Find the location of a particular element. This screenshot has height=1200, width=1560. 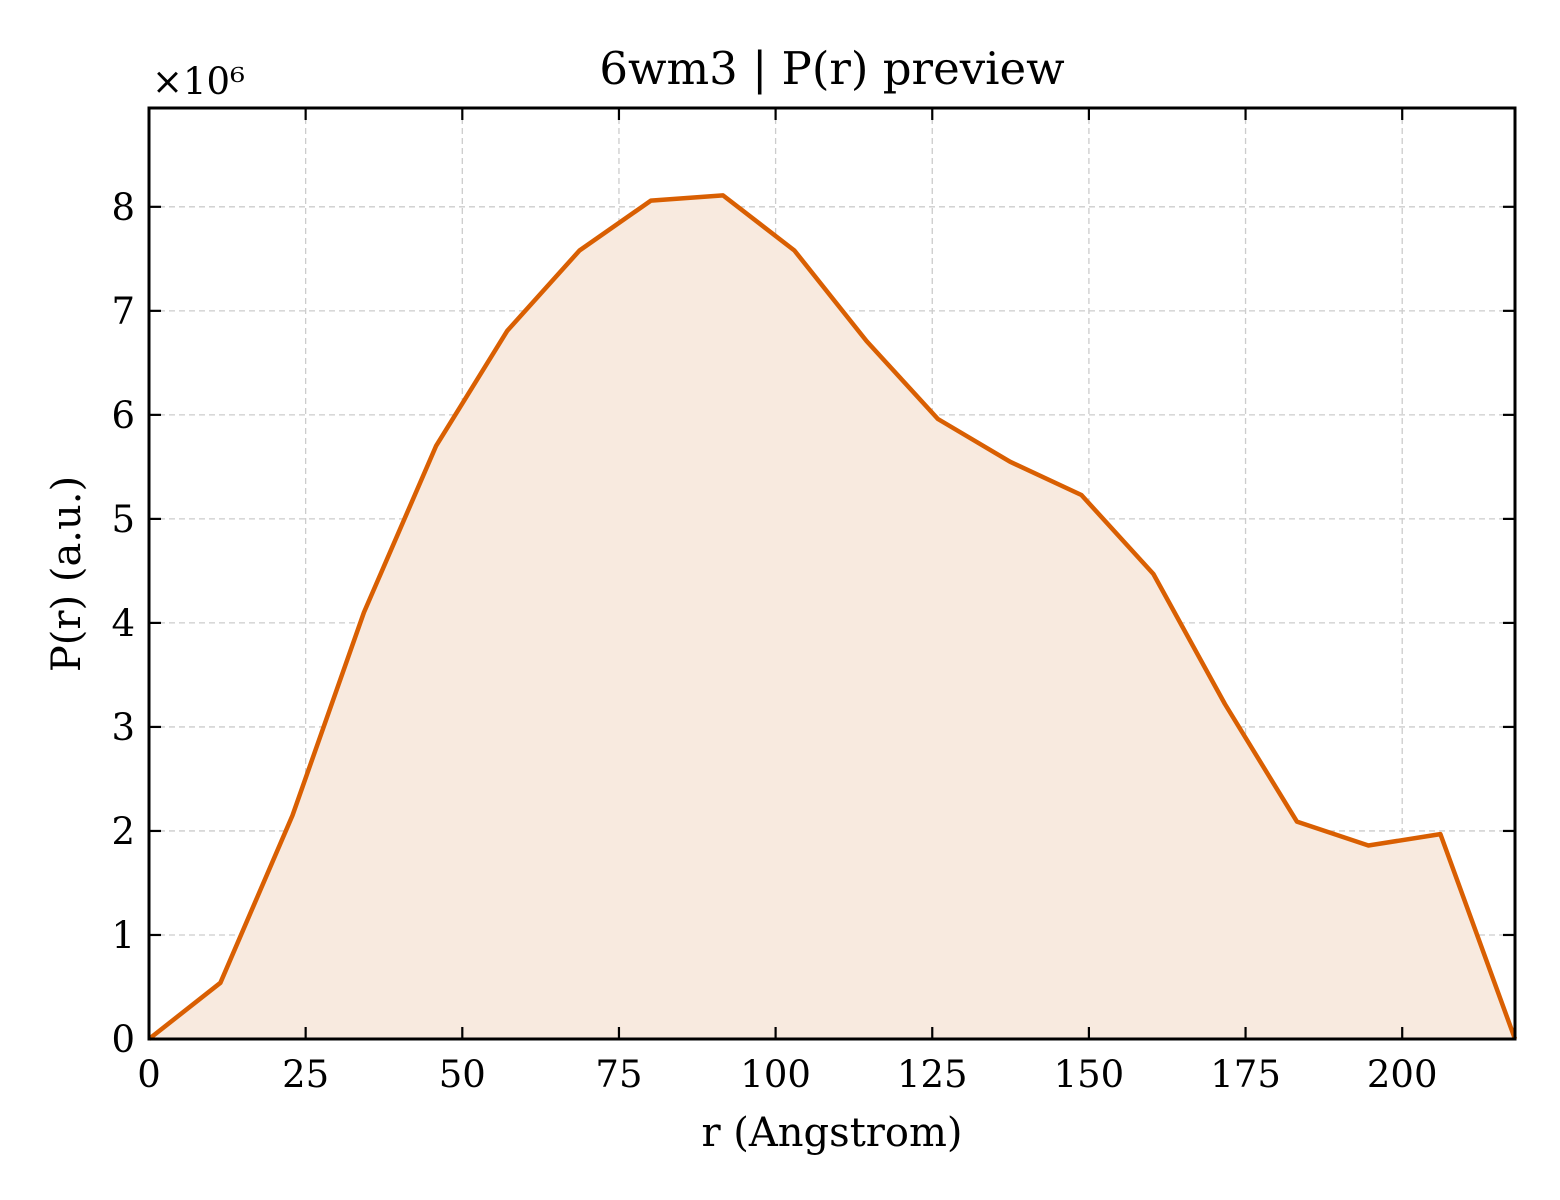

x-tick-label: 25 is located at coordinates (305, 1074).